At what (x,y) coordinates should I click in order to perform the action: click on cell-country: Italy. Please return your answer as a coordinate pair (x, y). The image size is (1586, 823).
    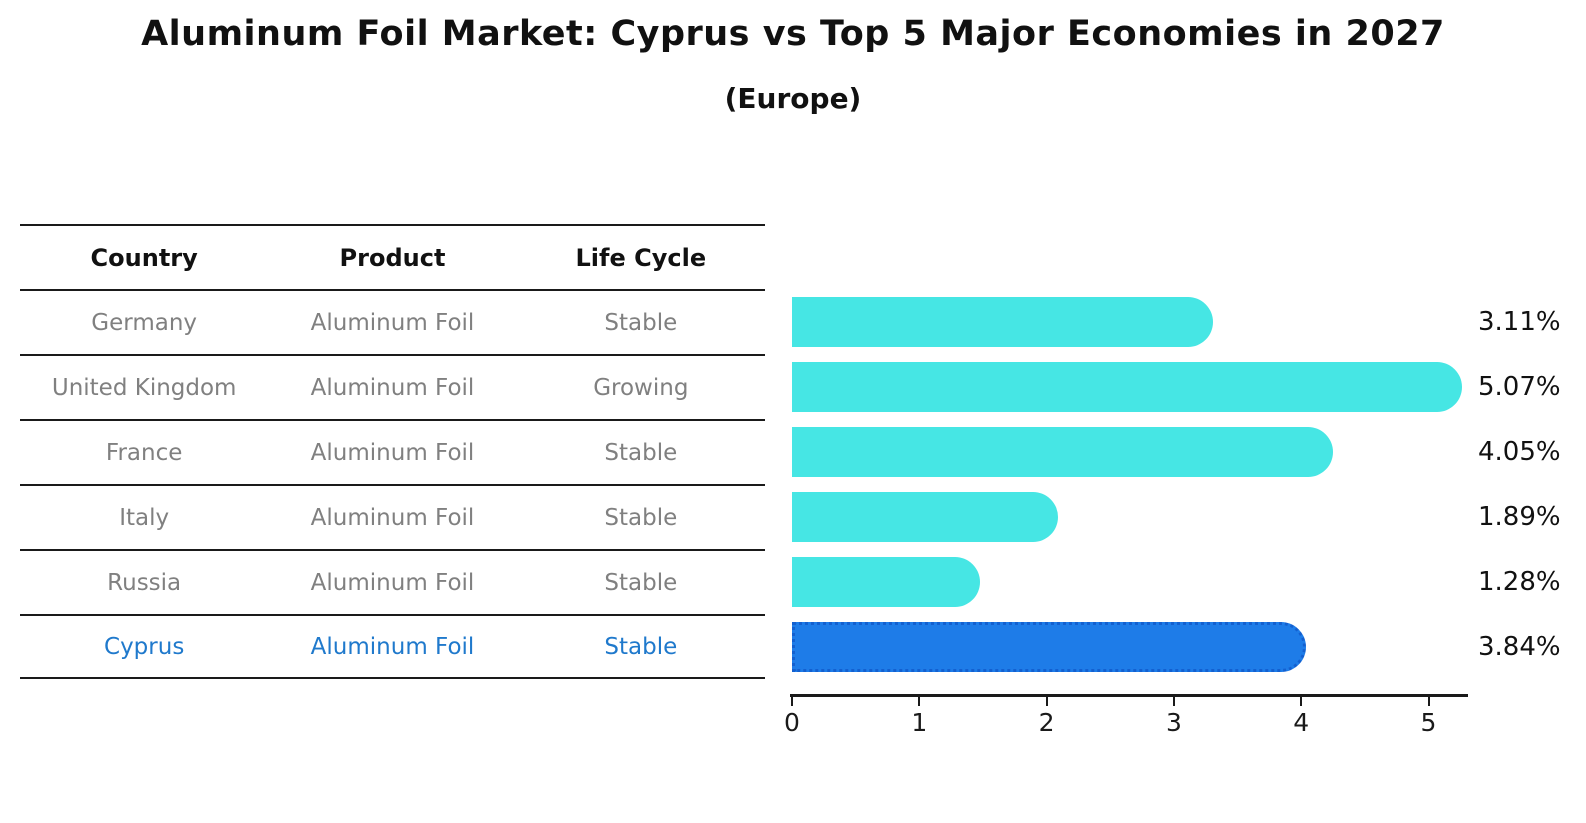
    Looking at the image, I should click on (144, 517).